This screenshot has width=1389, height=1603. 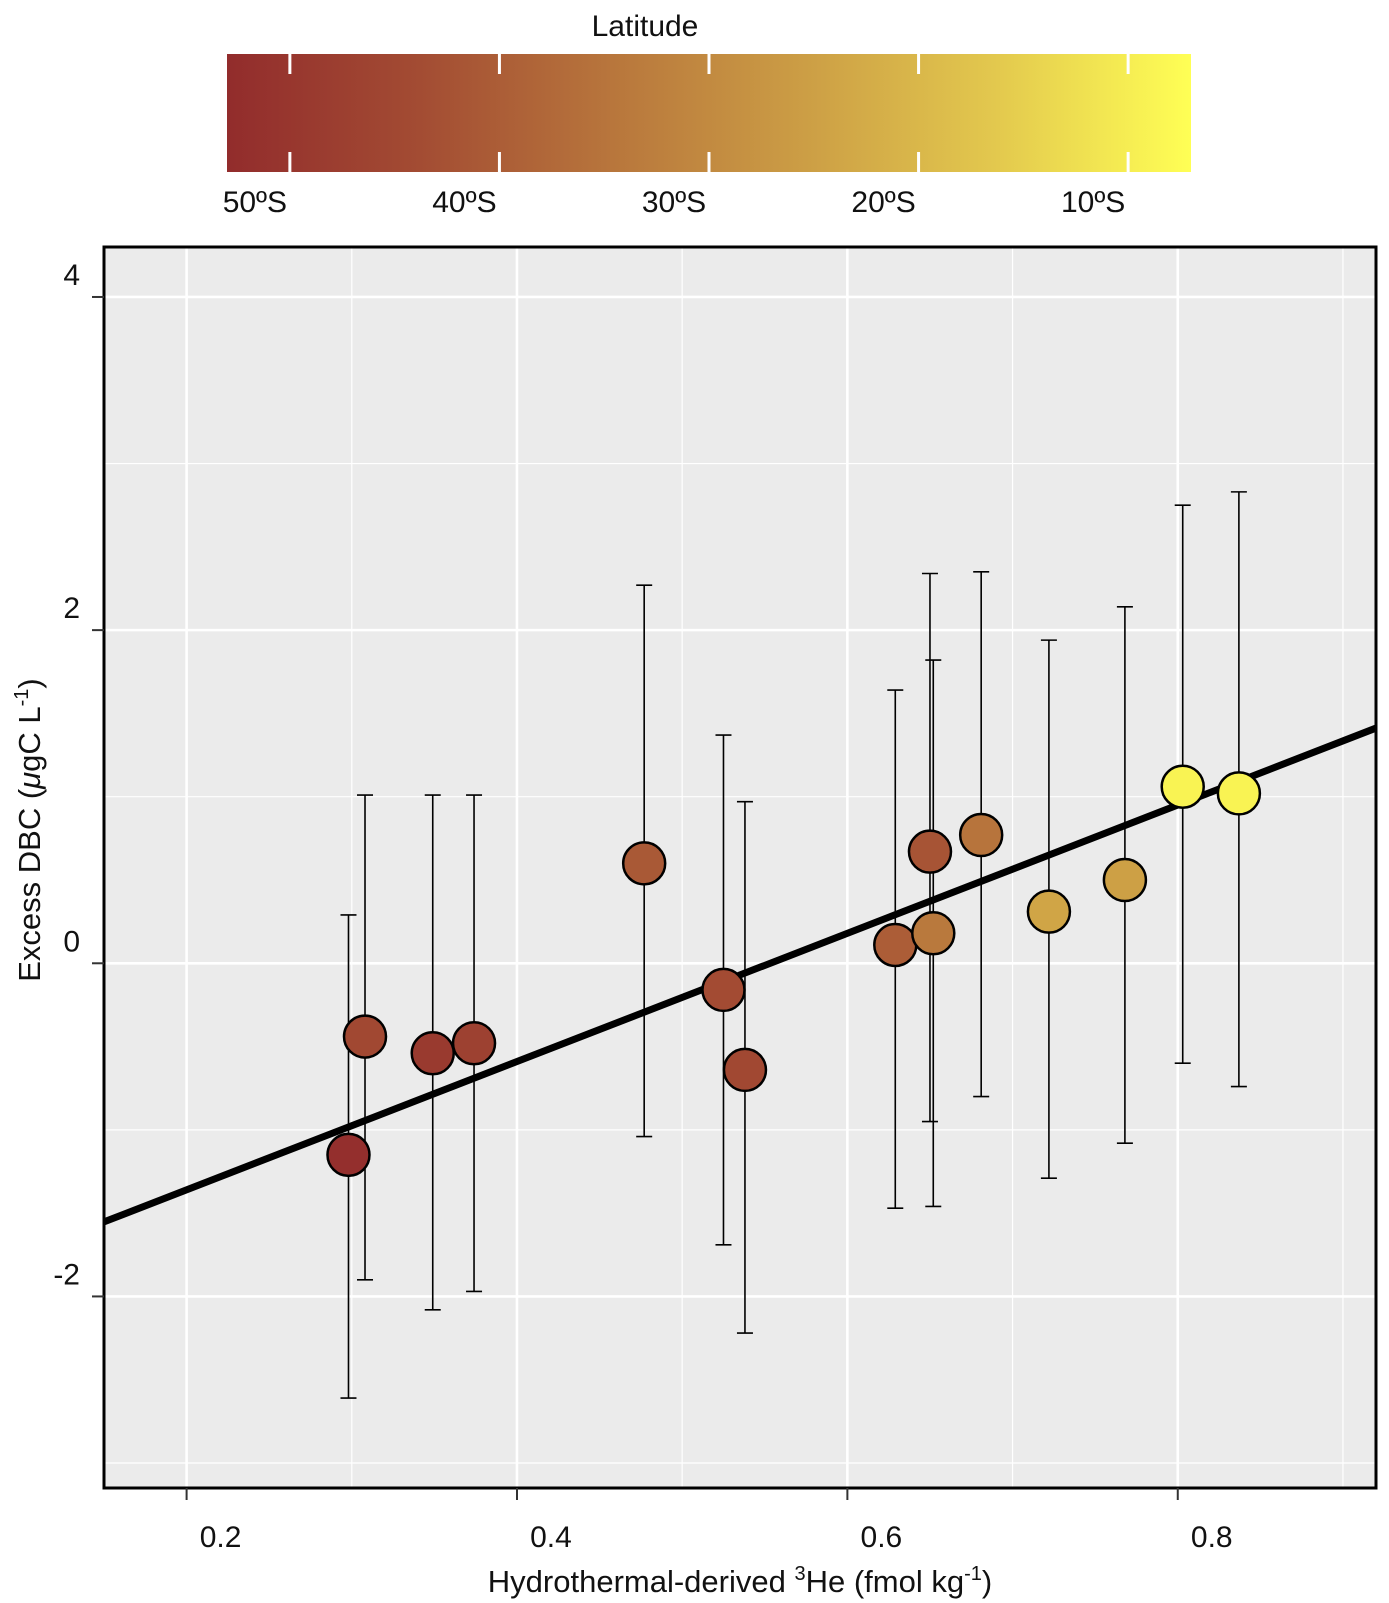 I want to click on y-axis-title: Excess DBC (μgC L-1), so click(x=29, y=830).